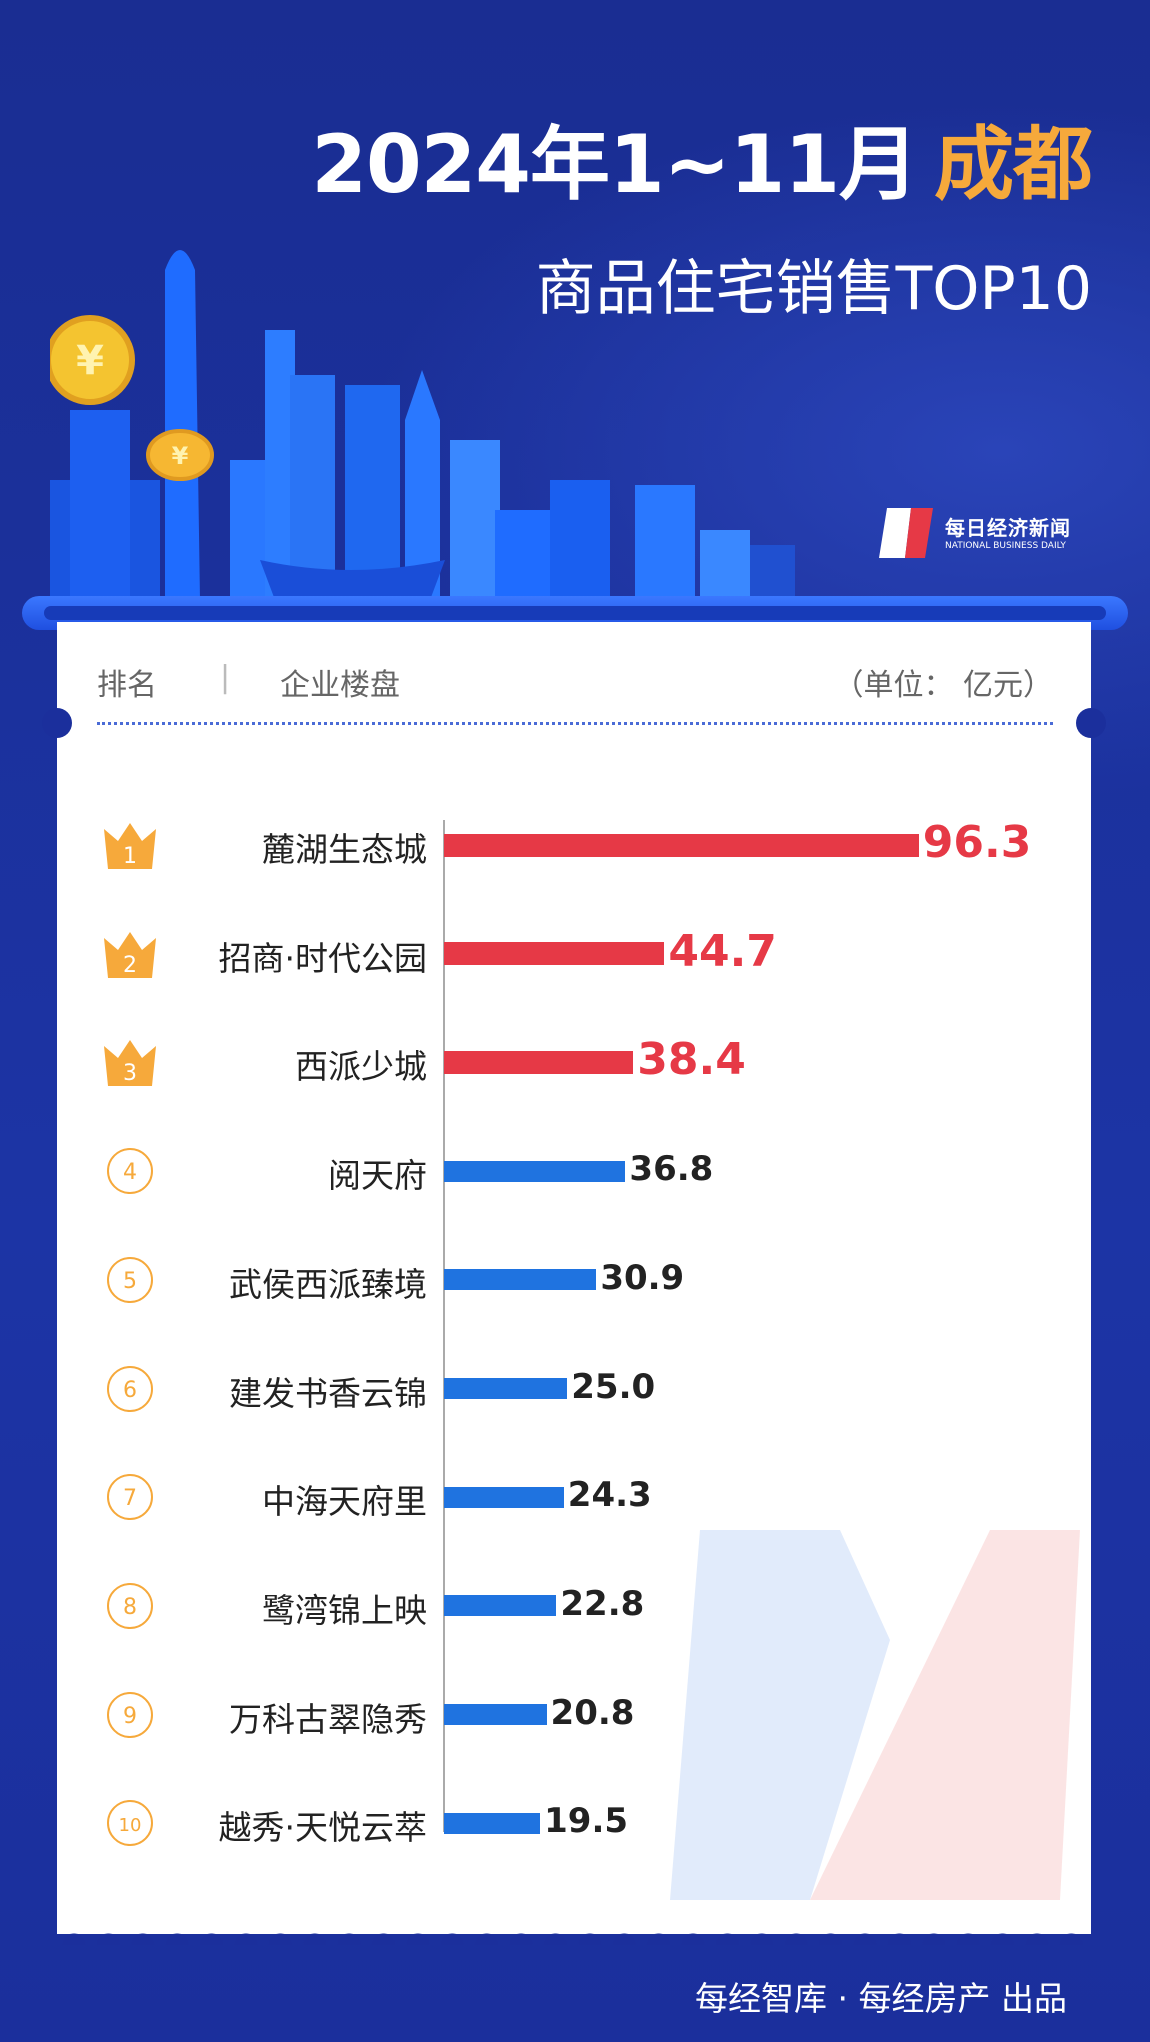  I want to click on rank-number: 10, so click(130, 1825).